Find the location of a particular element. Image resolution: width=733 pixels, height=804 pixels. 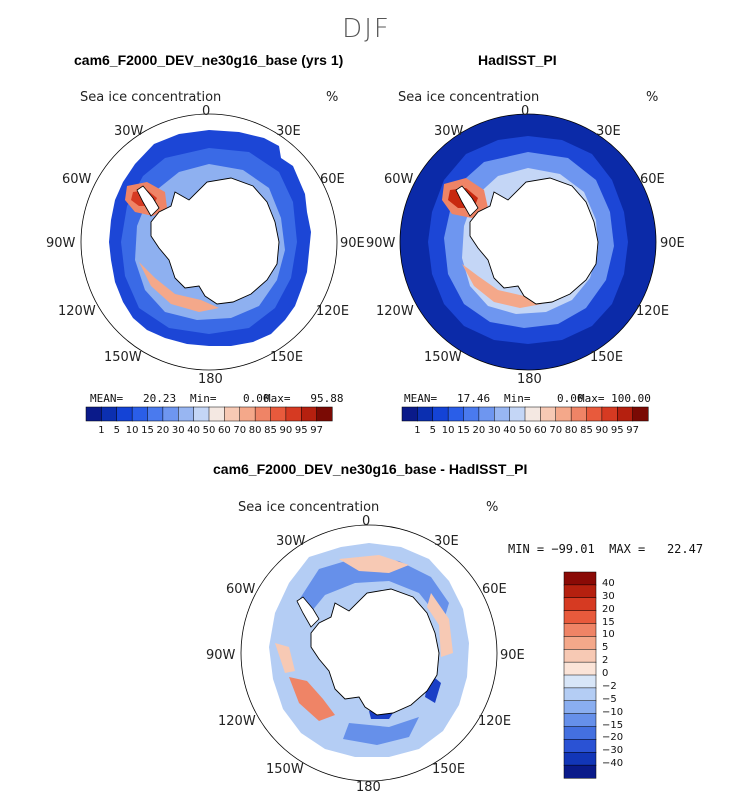

model-colorbar-tick-label: 20 is located at coordinates (163, 430).